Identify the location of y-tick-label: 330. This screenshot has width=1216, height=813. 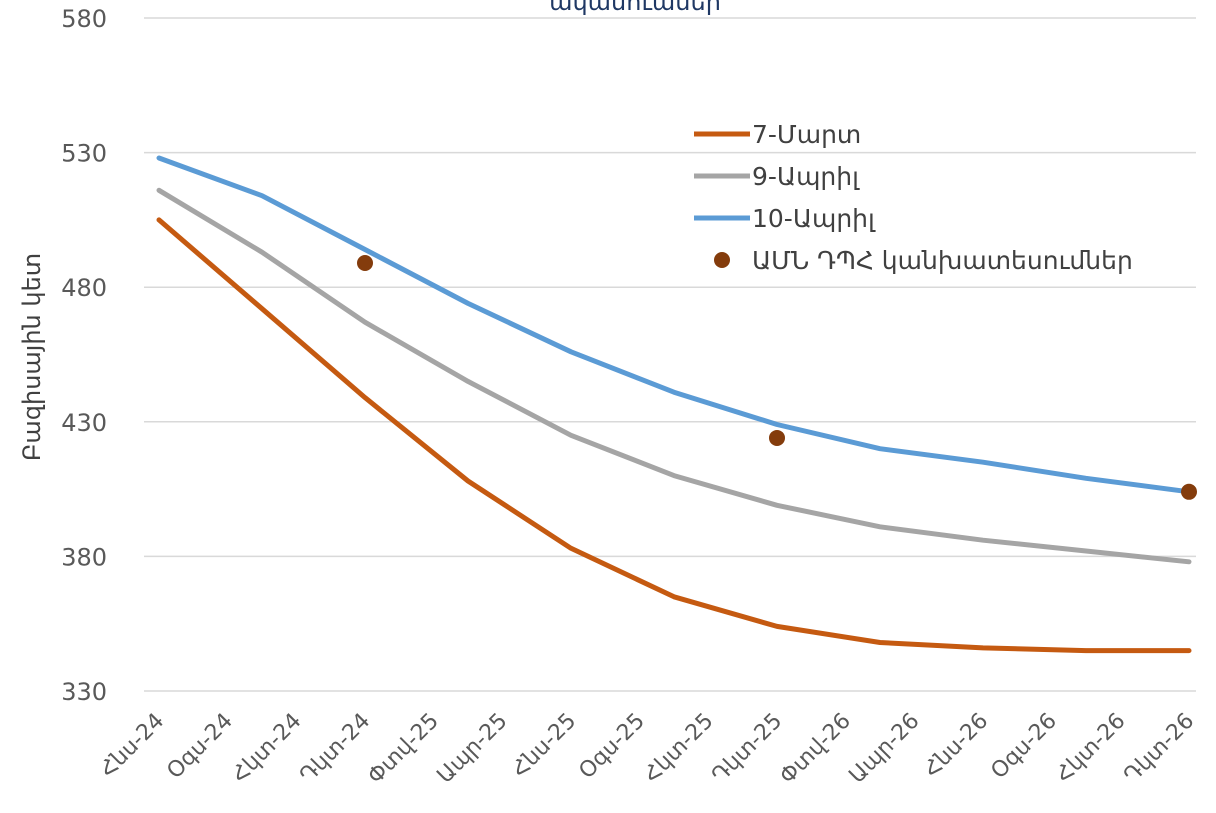
(84, 692).